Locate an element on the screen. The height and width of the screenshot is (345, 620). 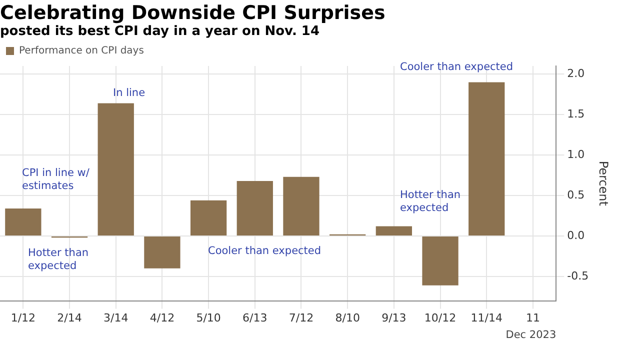
x-tick-label: 7/12 is located at coordinates (301, 317).